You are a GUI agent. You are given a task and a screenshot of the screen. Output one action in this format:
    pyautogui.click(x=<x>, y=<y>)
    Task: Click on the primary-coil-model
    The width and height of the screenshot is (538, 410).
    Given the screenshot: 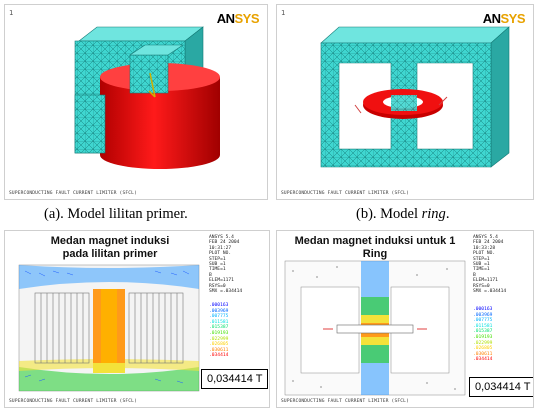 What is the action you would take?
    pyautogui.click(x=147, y=97)
    